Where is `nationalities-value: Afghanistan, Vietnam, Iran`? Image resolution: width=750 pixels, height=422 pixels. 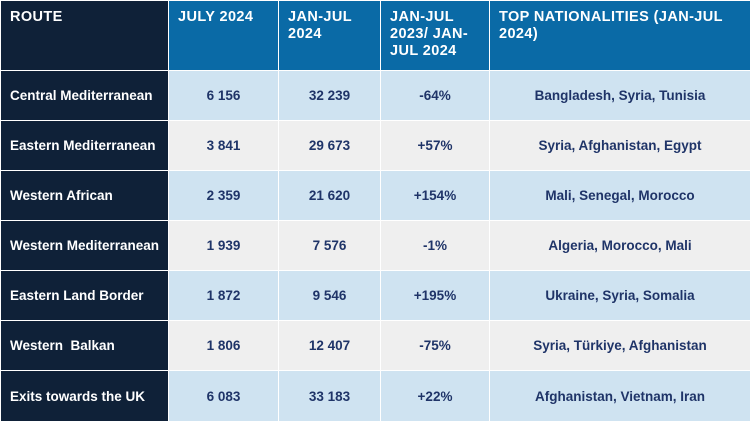
nationalities-value: Afghanistan, Vietnam, Iran is located at coordinates (620, 396).